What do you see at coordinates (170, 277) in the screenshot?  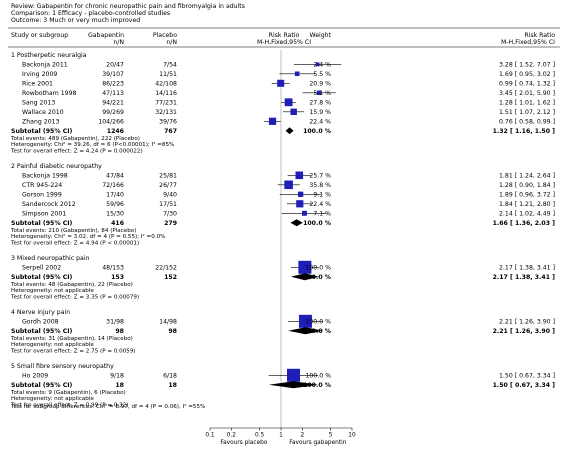 I see `subtotal-placebo-total: 152` at bounding box center [170, 277].